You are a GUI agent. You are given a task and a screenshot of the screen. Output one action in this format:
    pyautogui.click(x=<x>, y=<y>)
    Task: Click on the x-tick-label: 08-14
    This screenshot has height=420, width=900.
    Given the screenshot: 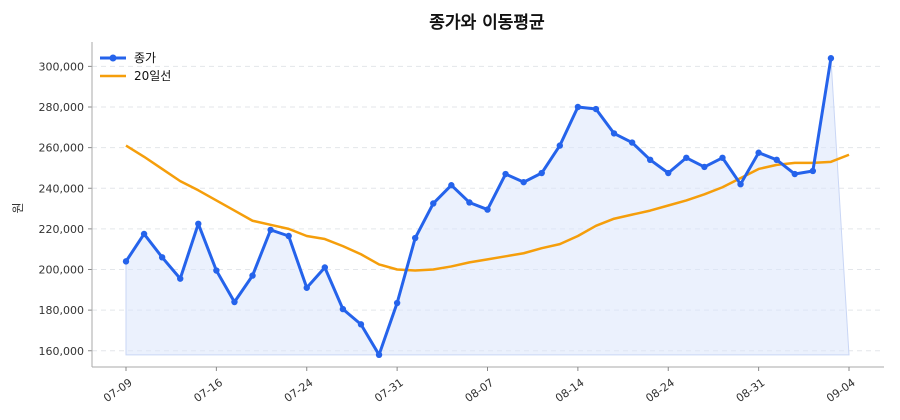 What is the action you would take?
    pyautogui.click(x=570, y=390)
    